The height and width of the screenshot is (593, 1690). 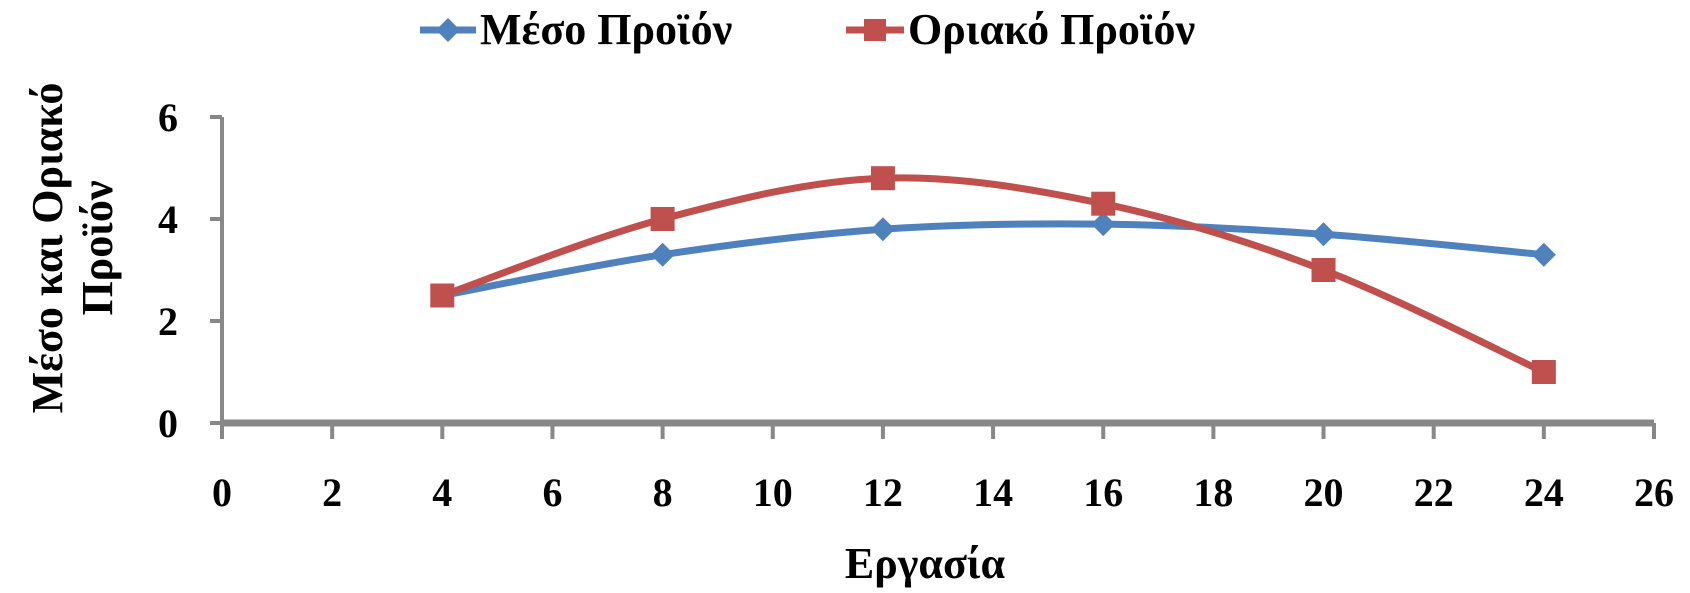 I want to click on x-tick-label: 26, so click(x=1654, y=492).